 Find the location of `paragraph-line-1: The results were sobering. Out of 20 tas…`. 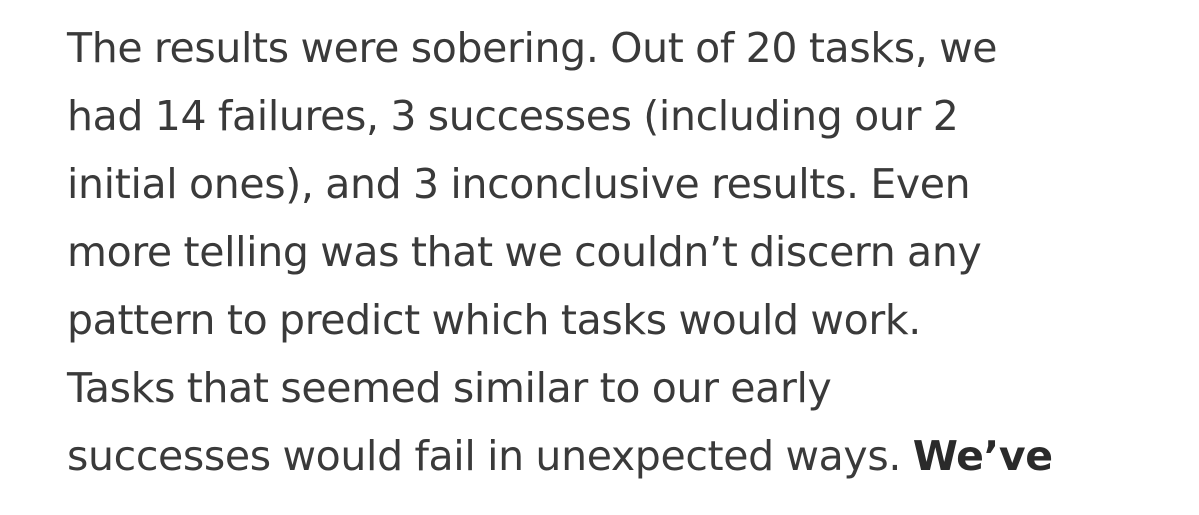

paragraph-line-1: The results were sobering. Out of 20 tas… is located at coordinates (532, 48).